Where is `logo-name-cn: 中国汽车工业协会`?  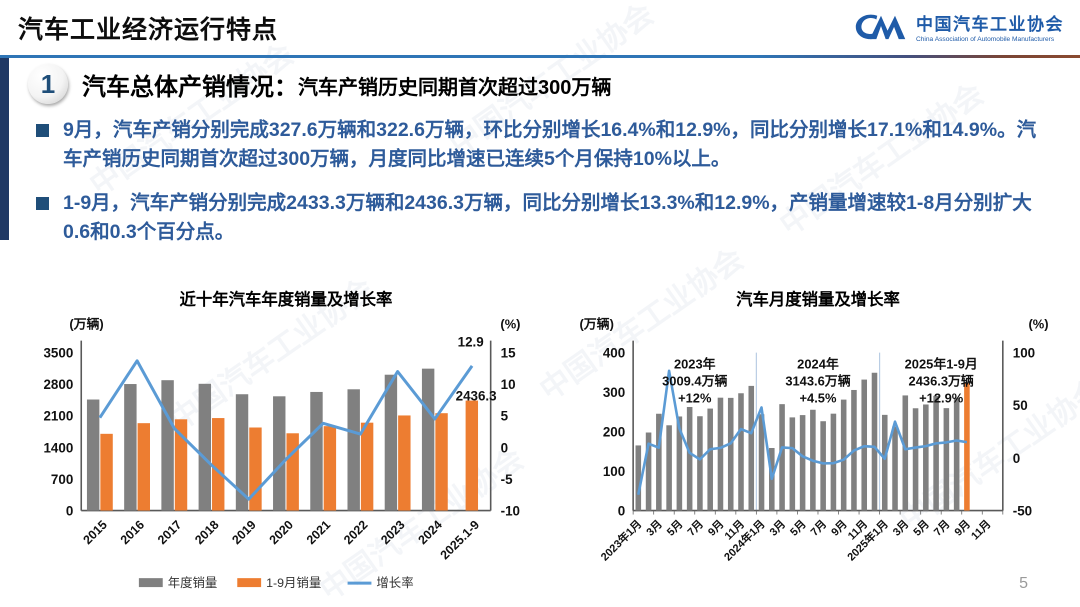
logo-name-cn: 中国汽车工业协会 is located at coordinates (990, 24).